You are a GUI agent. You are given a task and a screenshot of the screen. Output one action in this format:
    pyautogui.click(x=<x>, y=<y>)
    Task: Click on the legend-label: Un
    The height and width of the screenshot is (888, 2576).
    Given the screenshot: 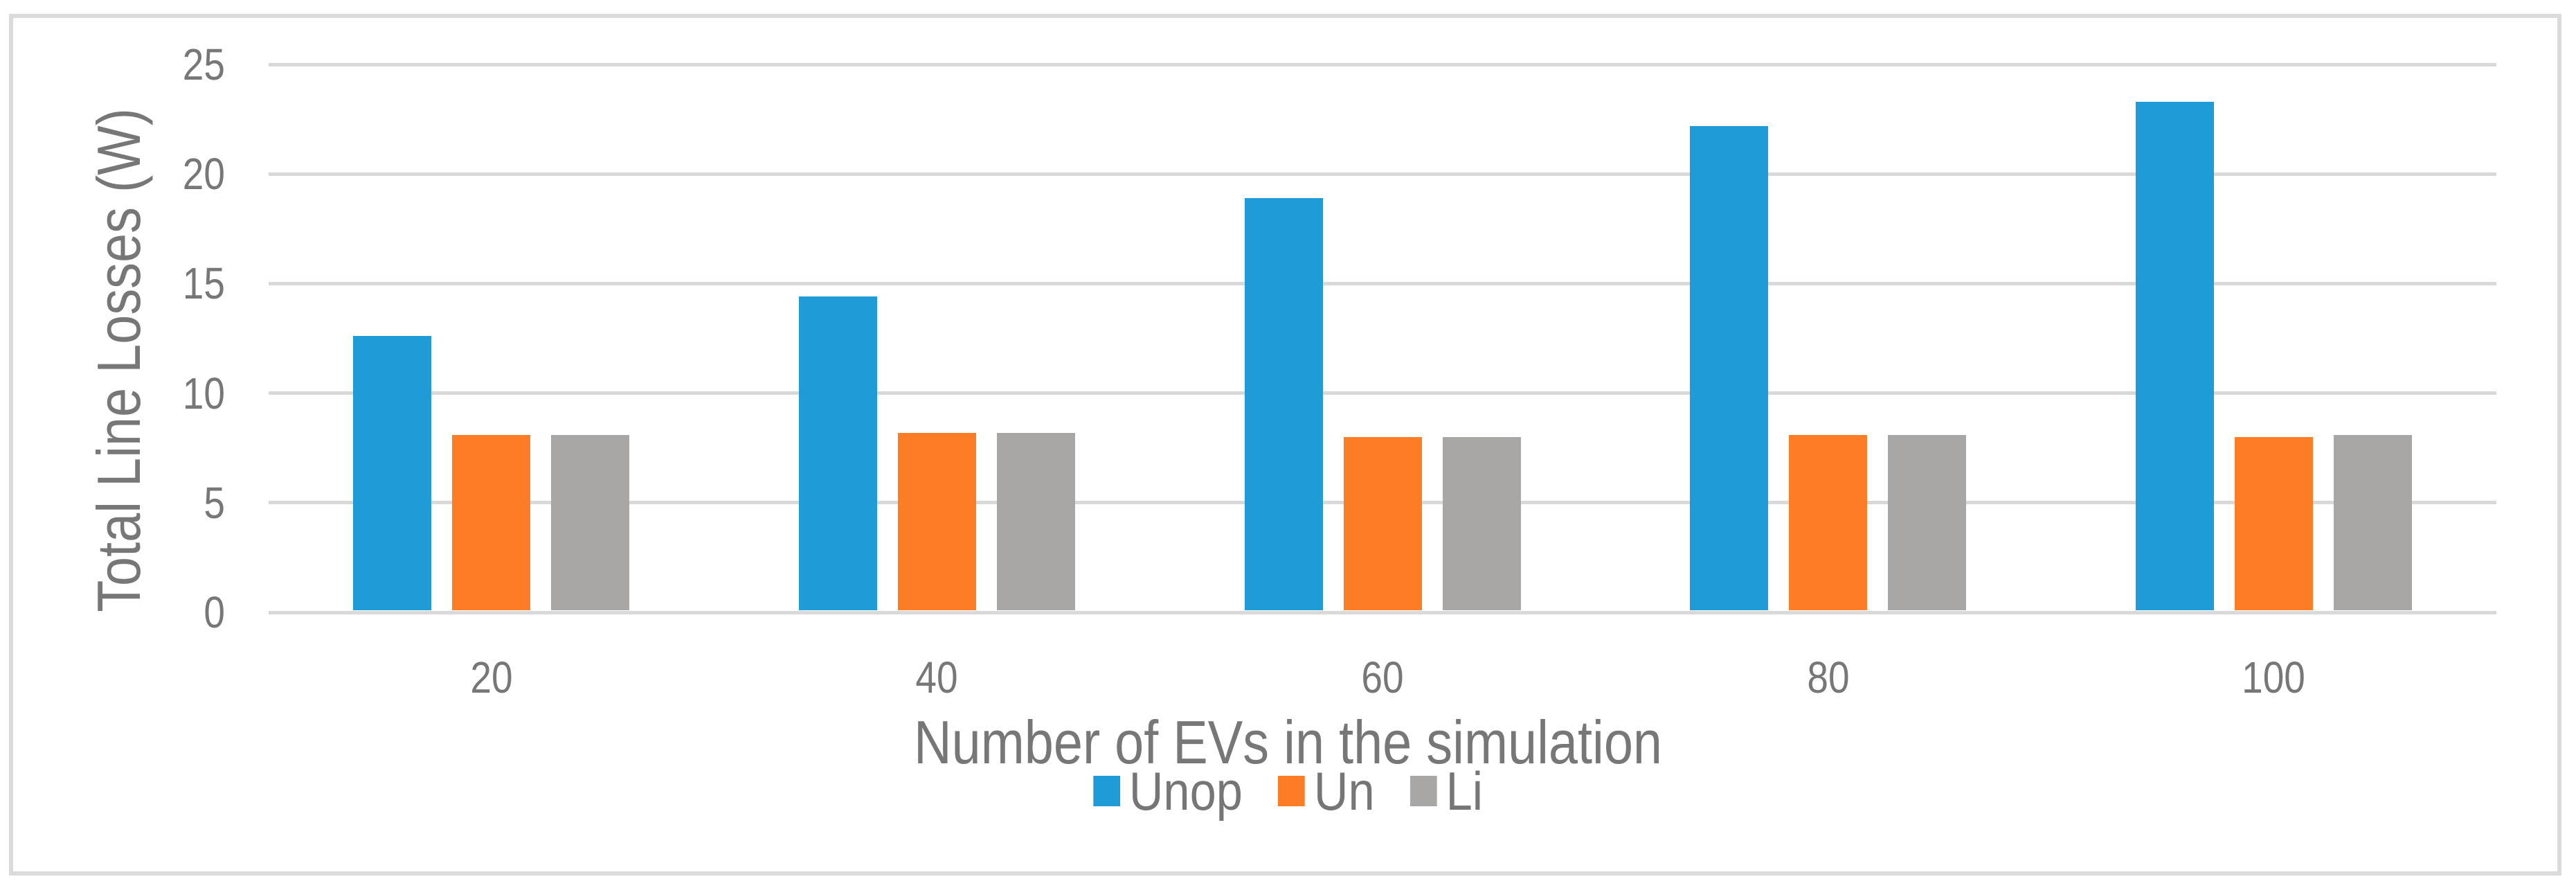 What is the action you would take?
    pyautogui.click(x=1344, y=792)
    